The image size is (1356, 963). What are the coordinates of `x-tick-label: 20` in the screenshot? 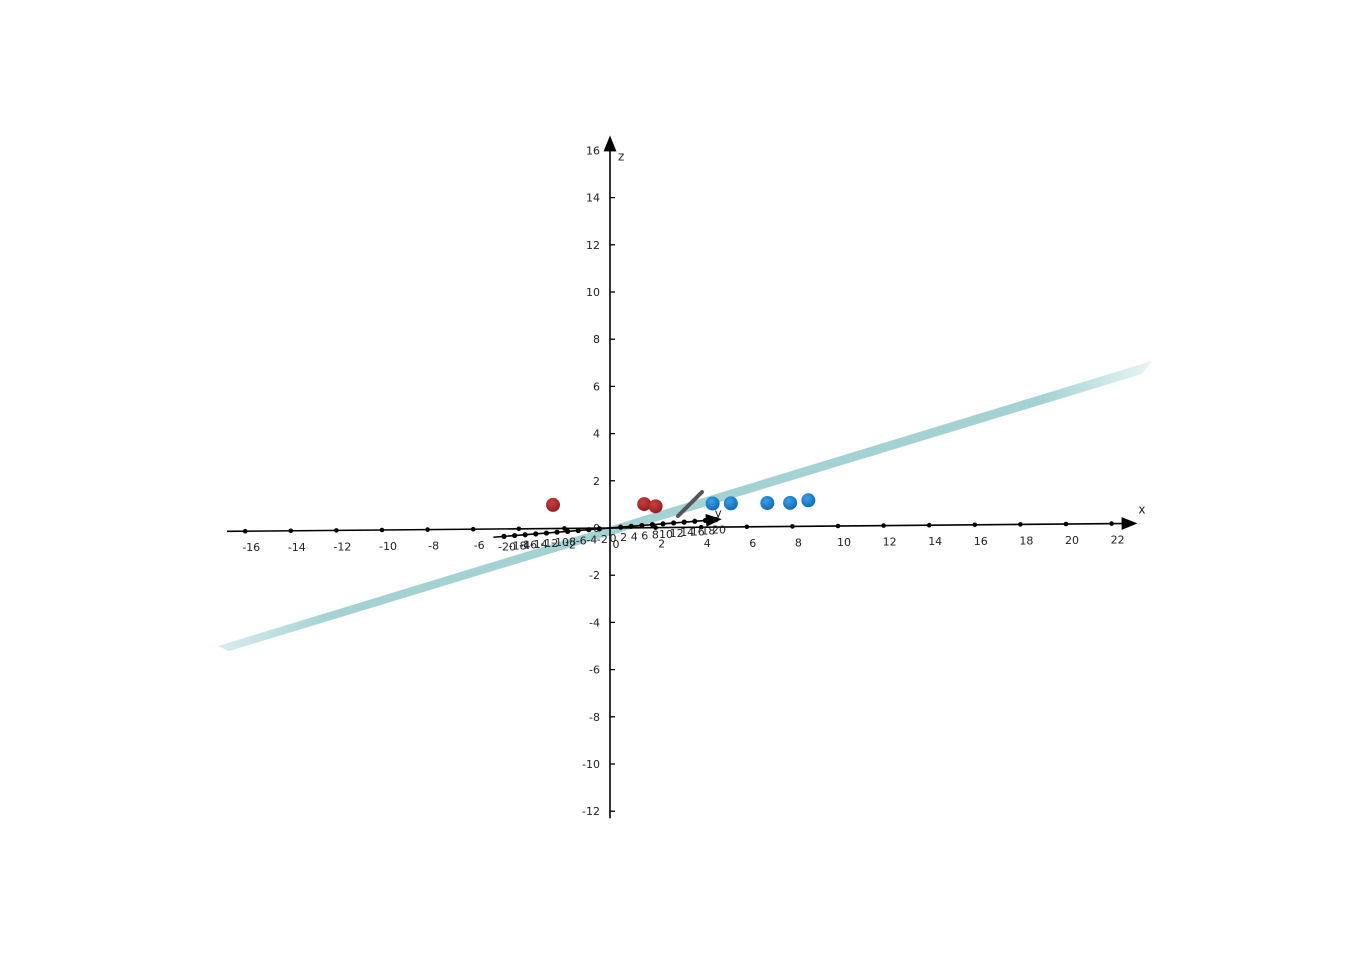 It's located at (1072, 540).